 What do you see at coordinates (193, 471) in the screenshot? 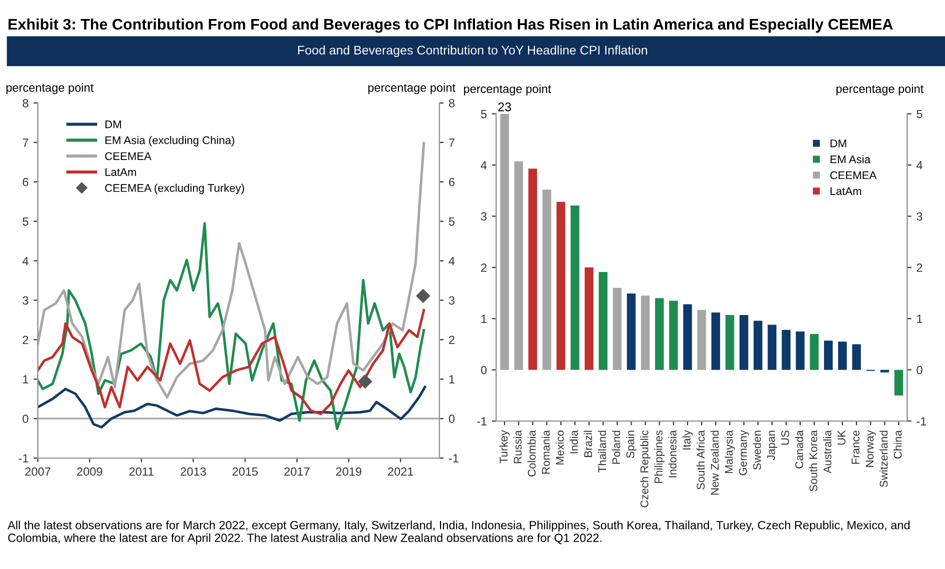
I see `x-tick-label: 2013` at bounding box center [193, 471].